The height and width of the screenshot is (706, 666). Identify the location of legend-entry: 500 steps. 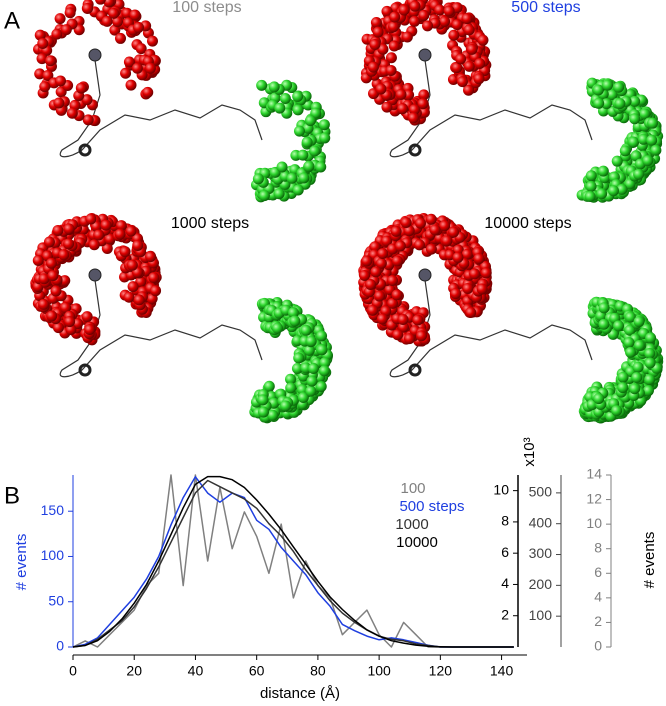
(431, 506).